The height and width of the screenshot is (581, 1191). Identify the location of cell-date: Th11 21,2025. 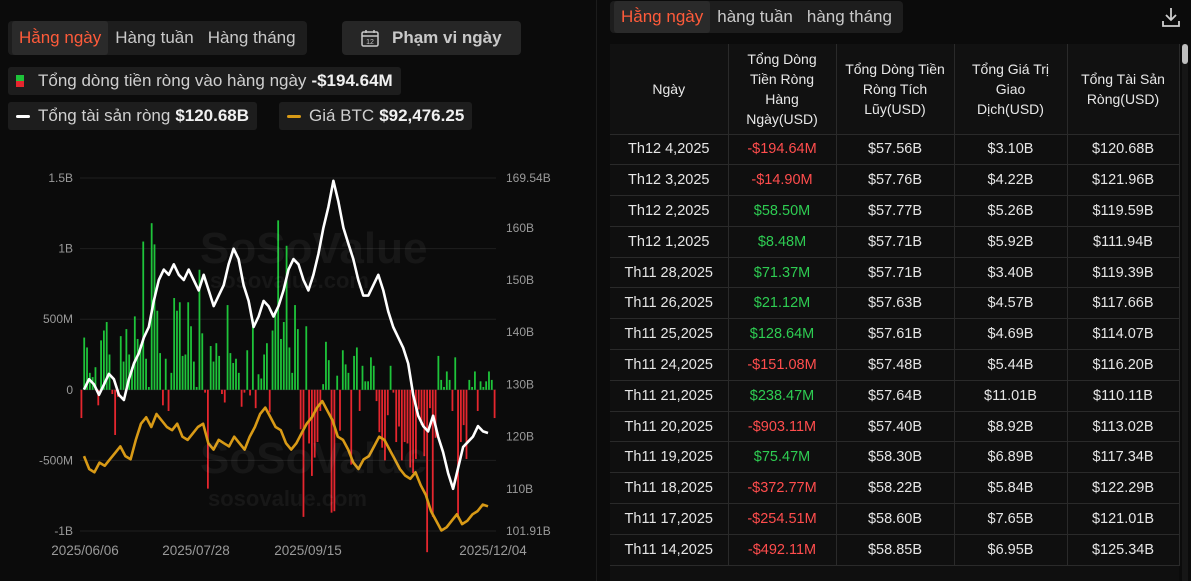
(669, 396).